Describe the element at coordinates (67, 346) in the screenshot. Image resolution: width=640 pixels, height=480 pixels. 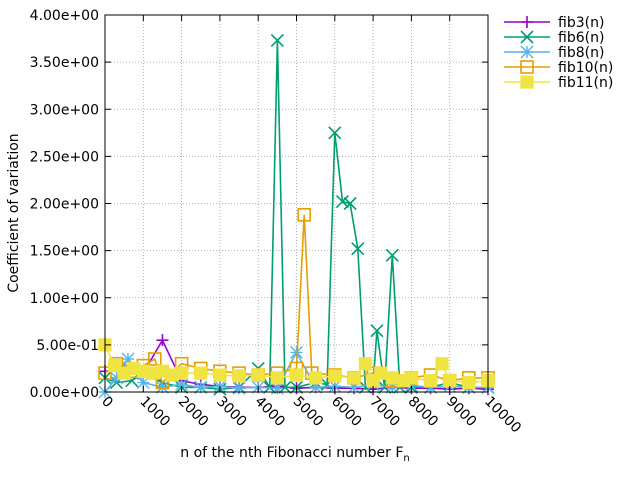
I see `y-tick-label: 5.00e-01` at that location.